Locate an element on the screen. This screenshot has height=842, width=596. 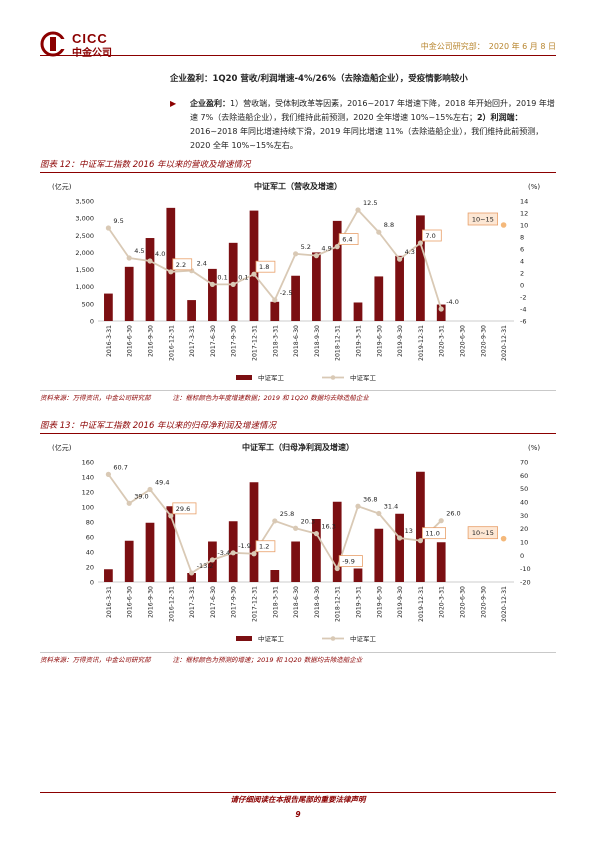
legend-bar-label: 中证军工 is located at coordinates (271, 638).